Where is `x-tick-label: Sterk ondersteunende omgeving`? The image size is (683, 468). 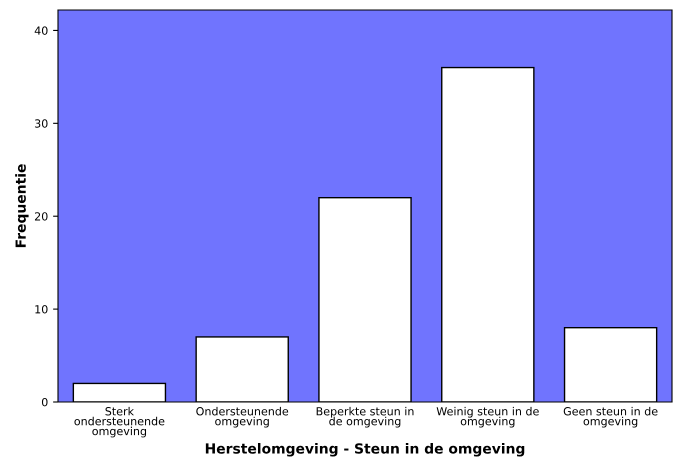
x-tick-label: Sterk ondersteunende omgeving is located at coordinates (119, 422).